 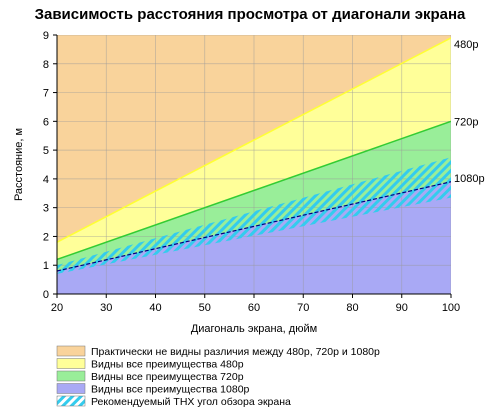 What do you see at coordinates (106, 308) in the screenshot?
I see `x-tick-label: 30` at bounding box center [106, 308].